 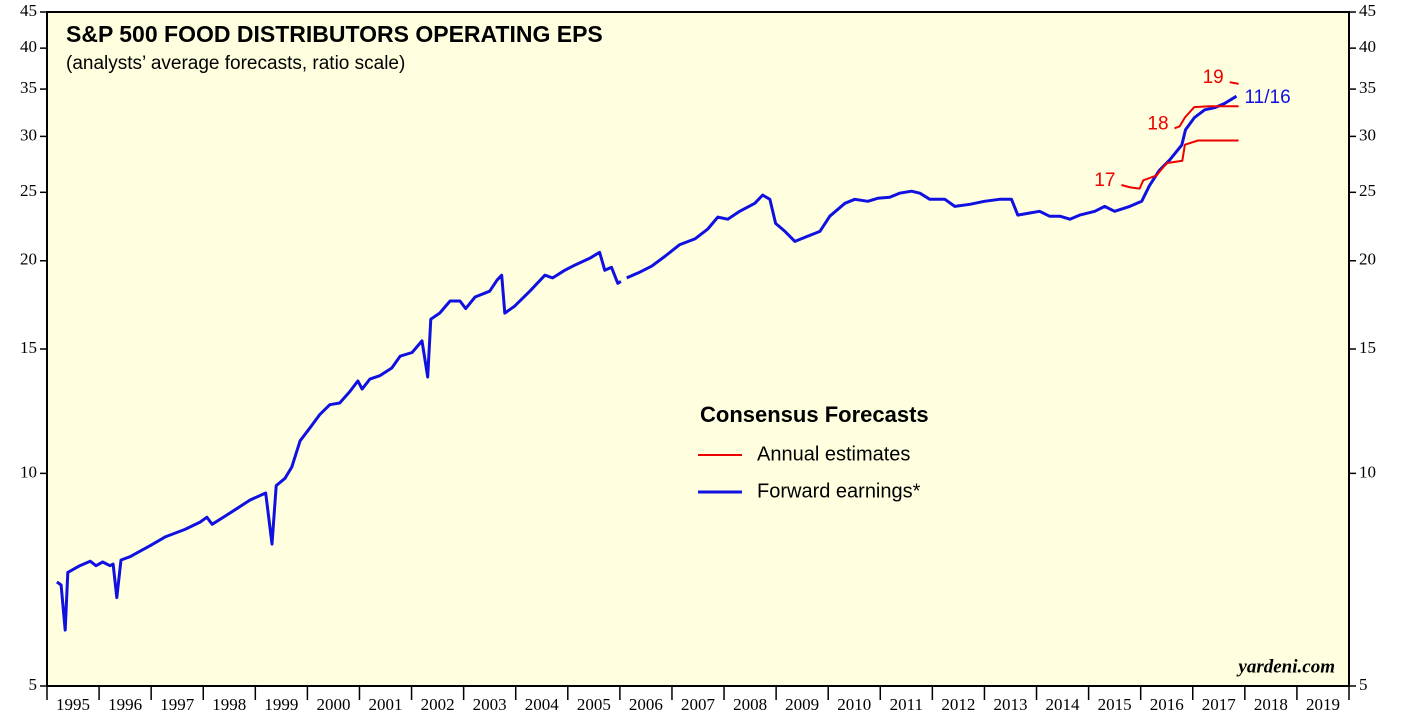 I want to click on x-tick-label: 1996, so click(x=125, y=704).